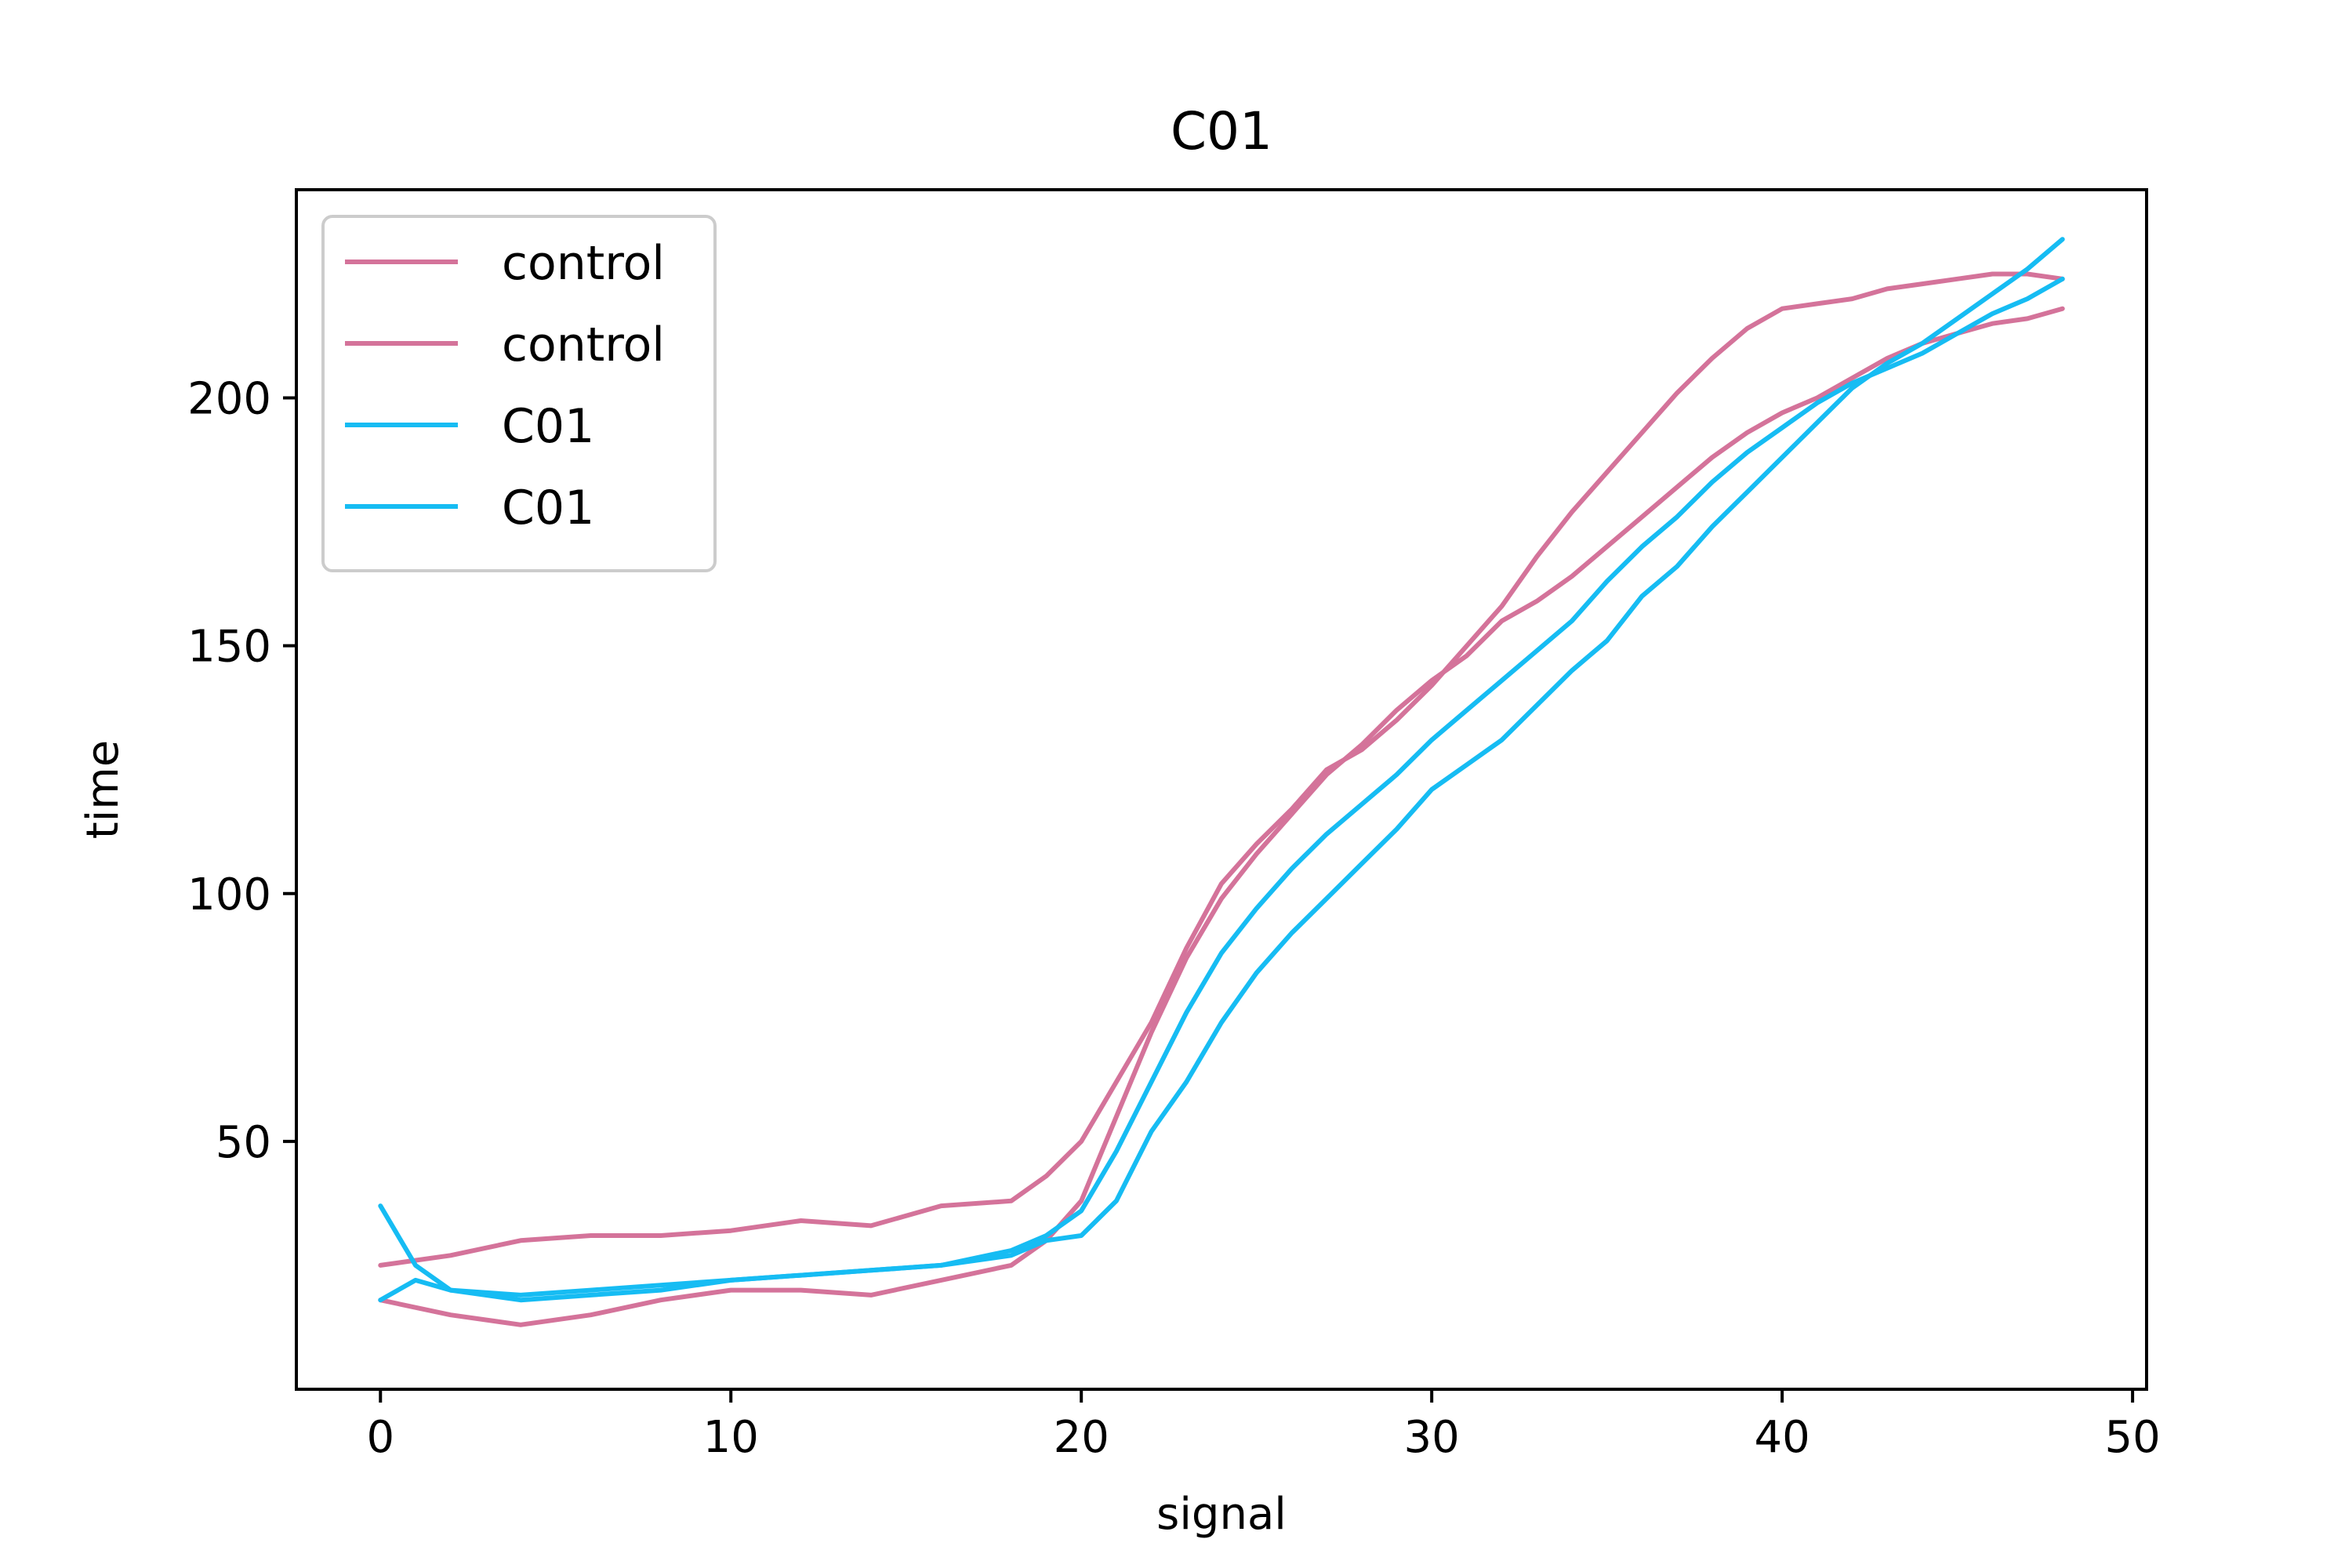  I want to click on y-tick-label: 200, so click(229, 399).